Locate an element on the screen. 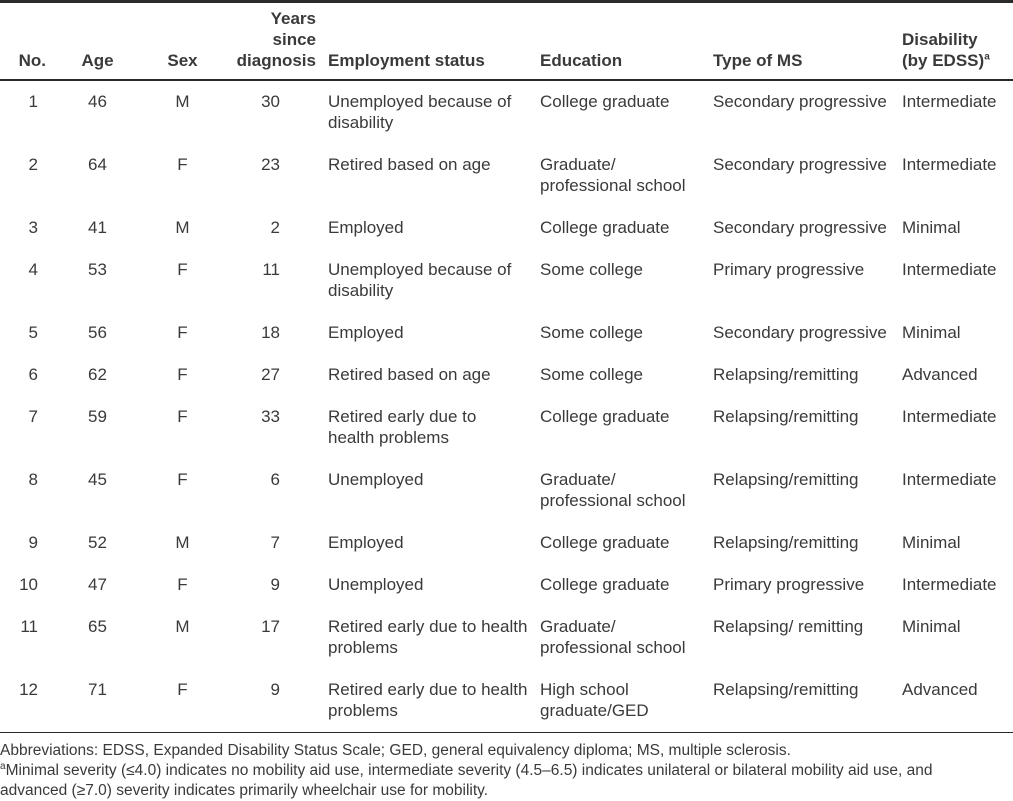  column-header-disability: Disability (by EDSS)a is located at coordinates (957, 40).